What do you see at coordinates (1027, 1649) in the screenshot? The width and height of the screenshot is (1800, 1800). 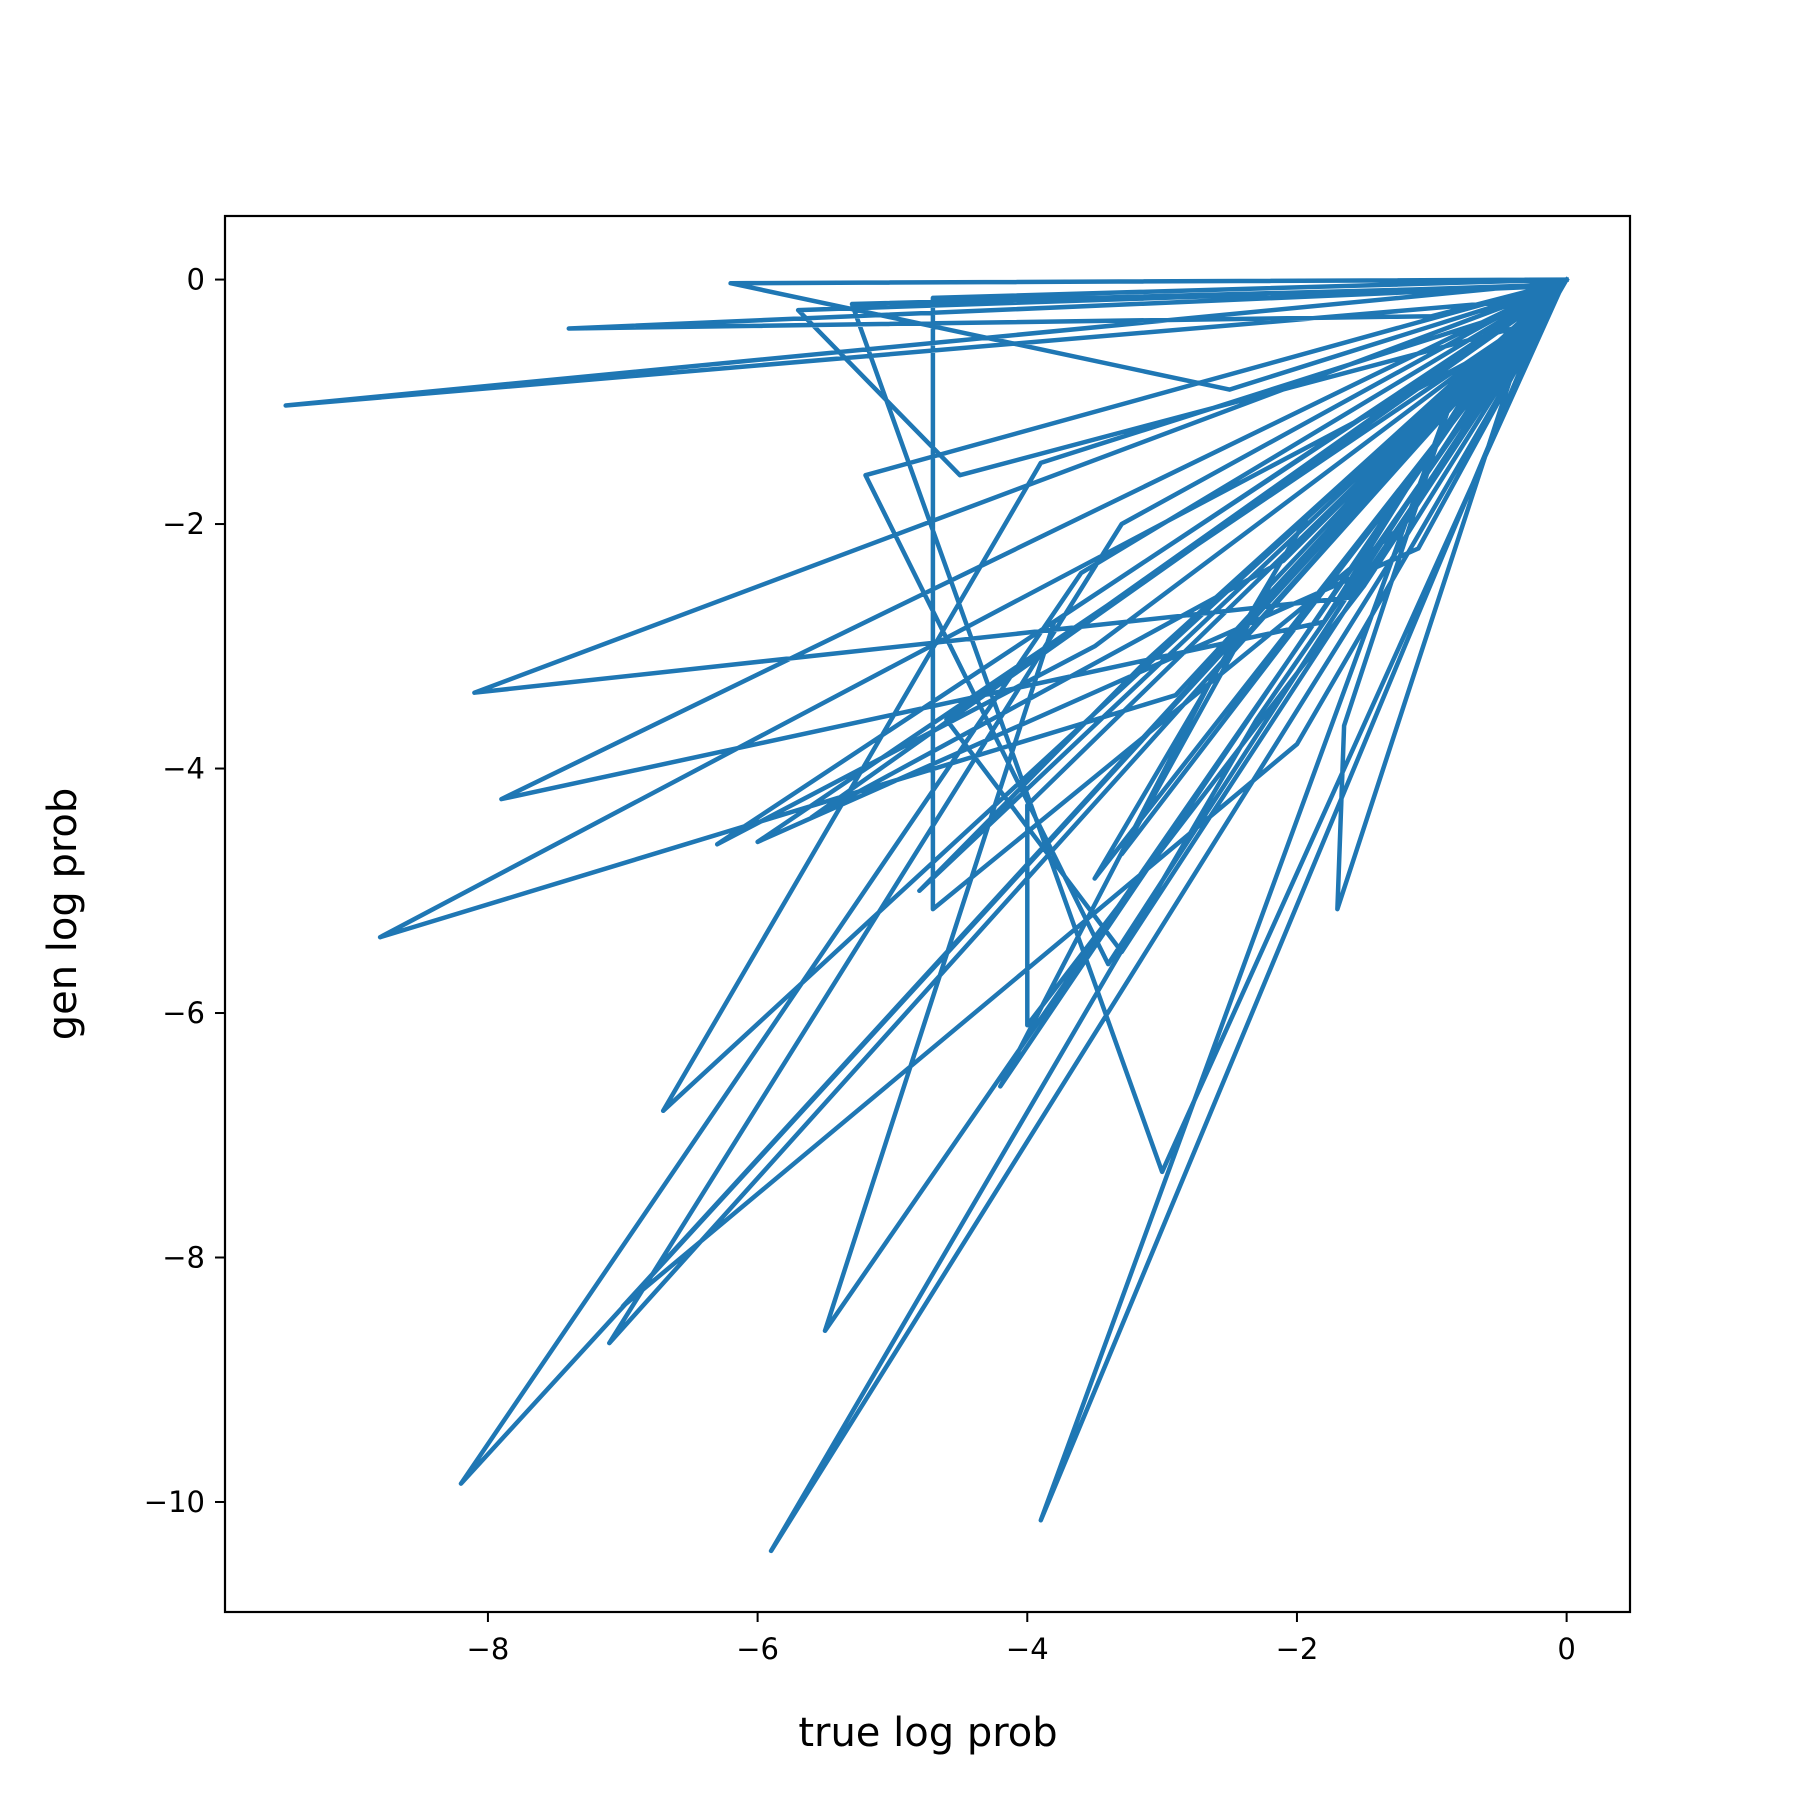 I see `x-tick-label: −4` at bounding box center [1027, 1649].